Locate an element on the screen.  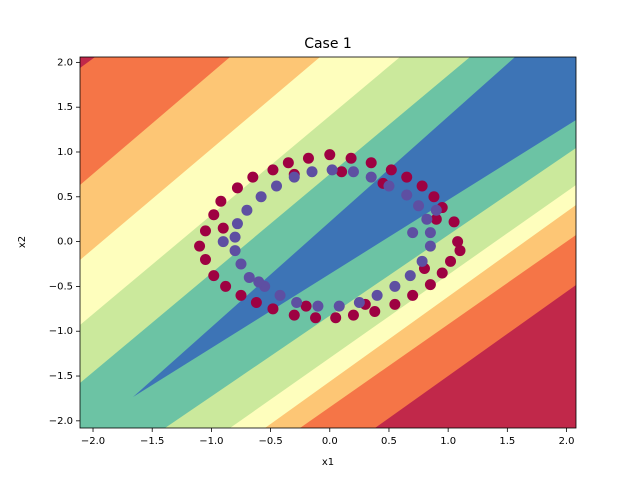
x-axis-label: x1 is located at coordinates (328, 462).